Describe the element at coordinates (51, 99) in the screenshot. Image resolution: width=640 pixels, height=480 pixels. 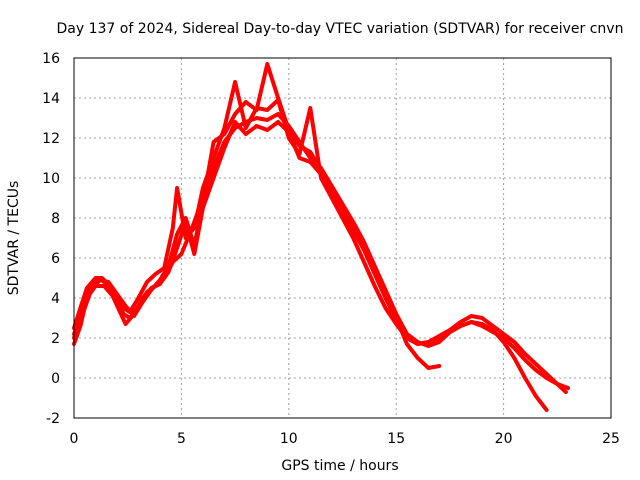
I see `y-tick-label: 14` at that location.